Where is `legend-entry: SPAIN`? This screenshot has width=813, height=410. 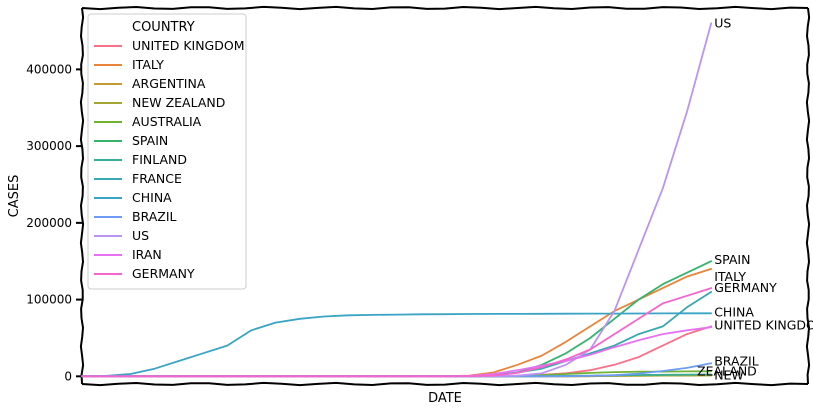
legend-entry: SPAIN is located at coordinates (150, 140).